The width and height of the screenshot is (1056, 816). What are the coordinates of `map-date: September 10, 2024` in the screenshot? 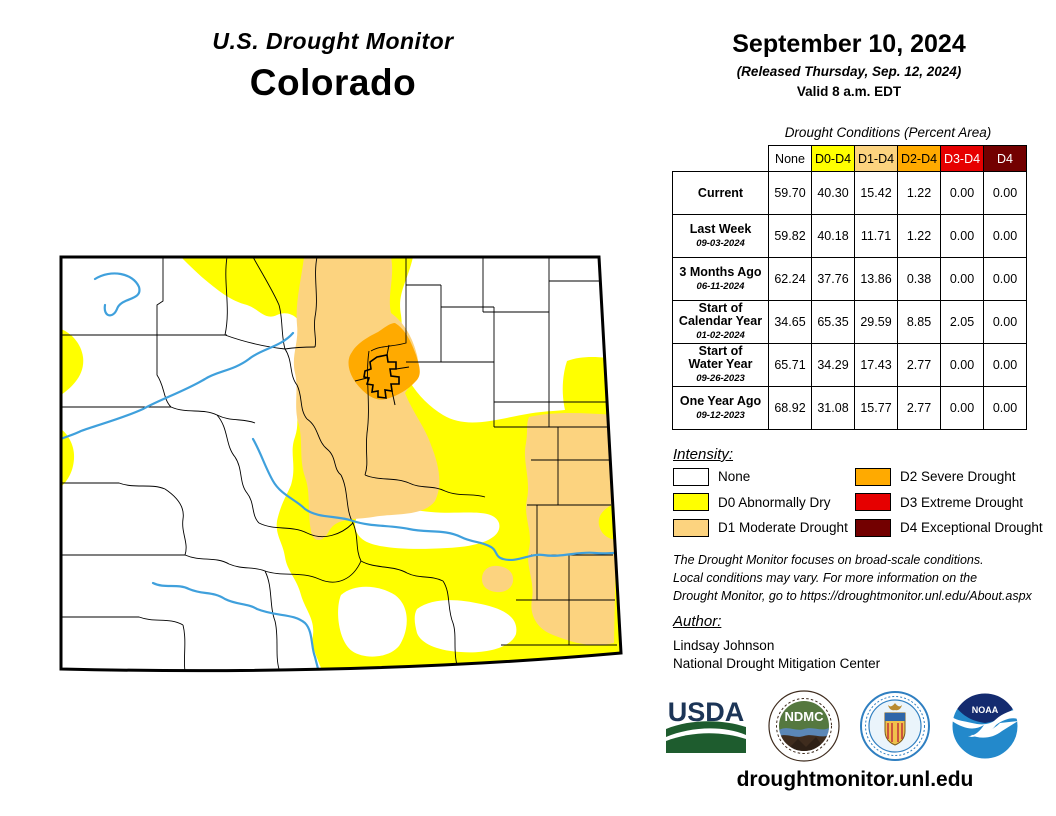 It's located at (849, 44).